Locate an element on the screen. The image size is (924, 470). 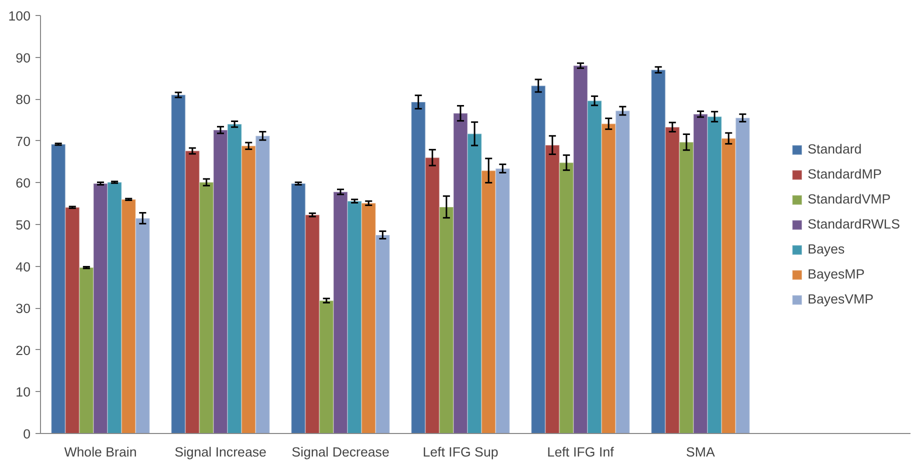
x-tick-label: Left IFG Inf is located at coordinates (580, 452).